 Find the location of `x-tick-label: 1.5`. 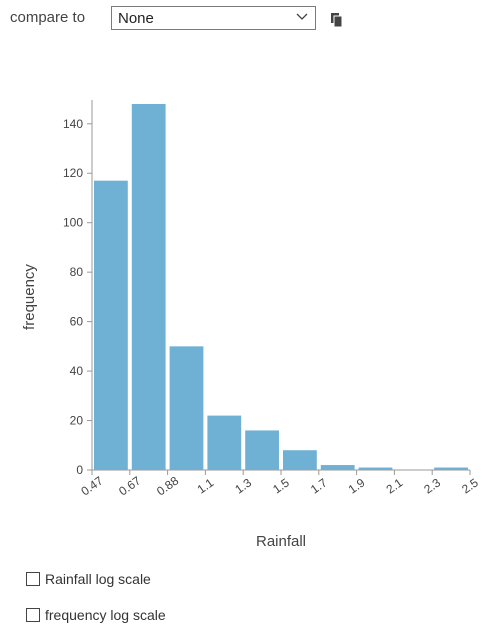

x-tick-label: 1.5 is located at coordinates (281, 485).